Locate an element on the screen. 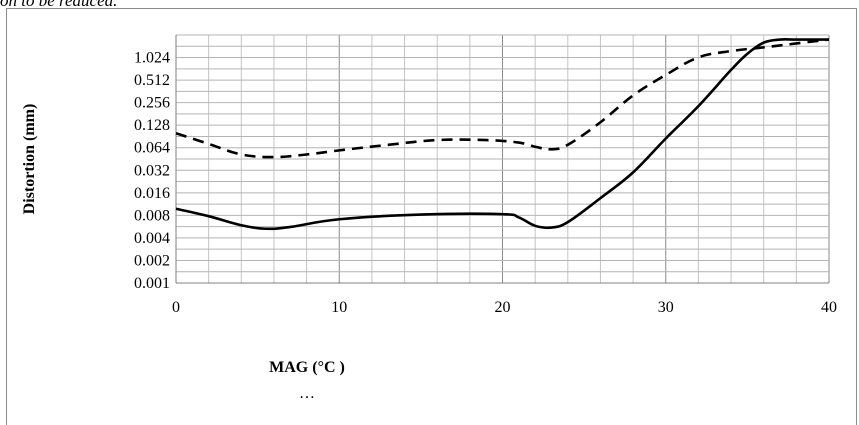  y-tick-label: 0.004 is located at coordinates (152, 238).